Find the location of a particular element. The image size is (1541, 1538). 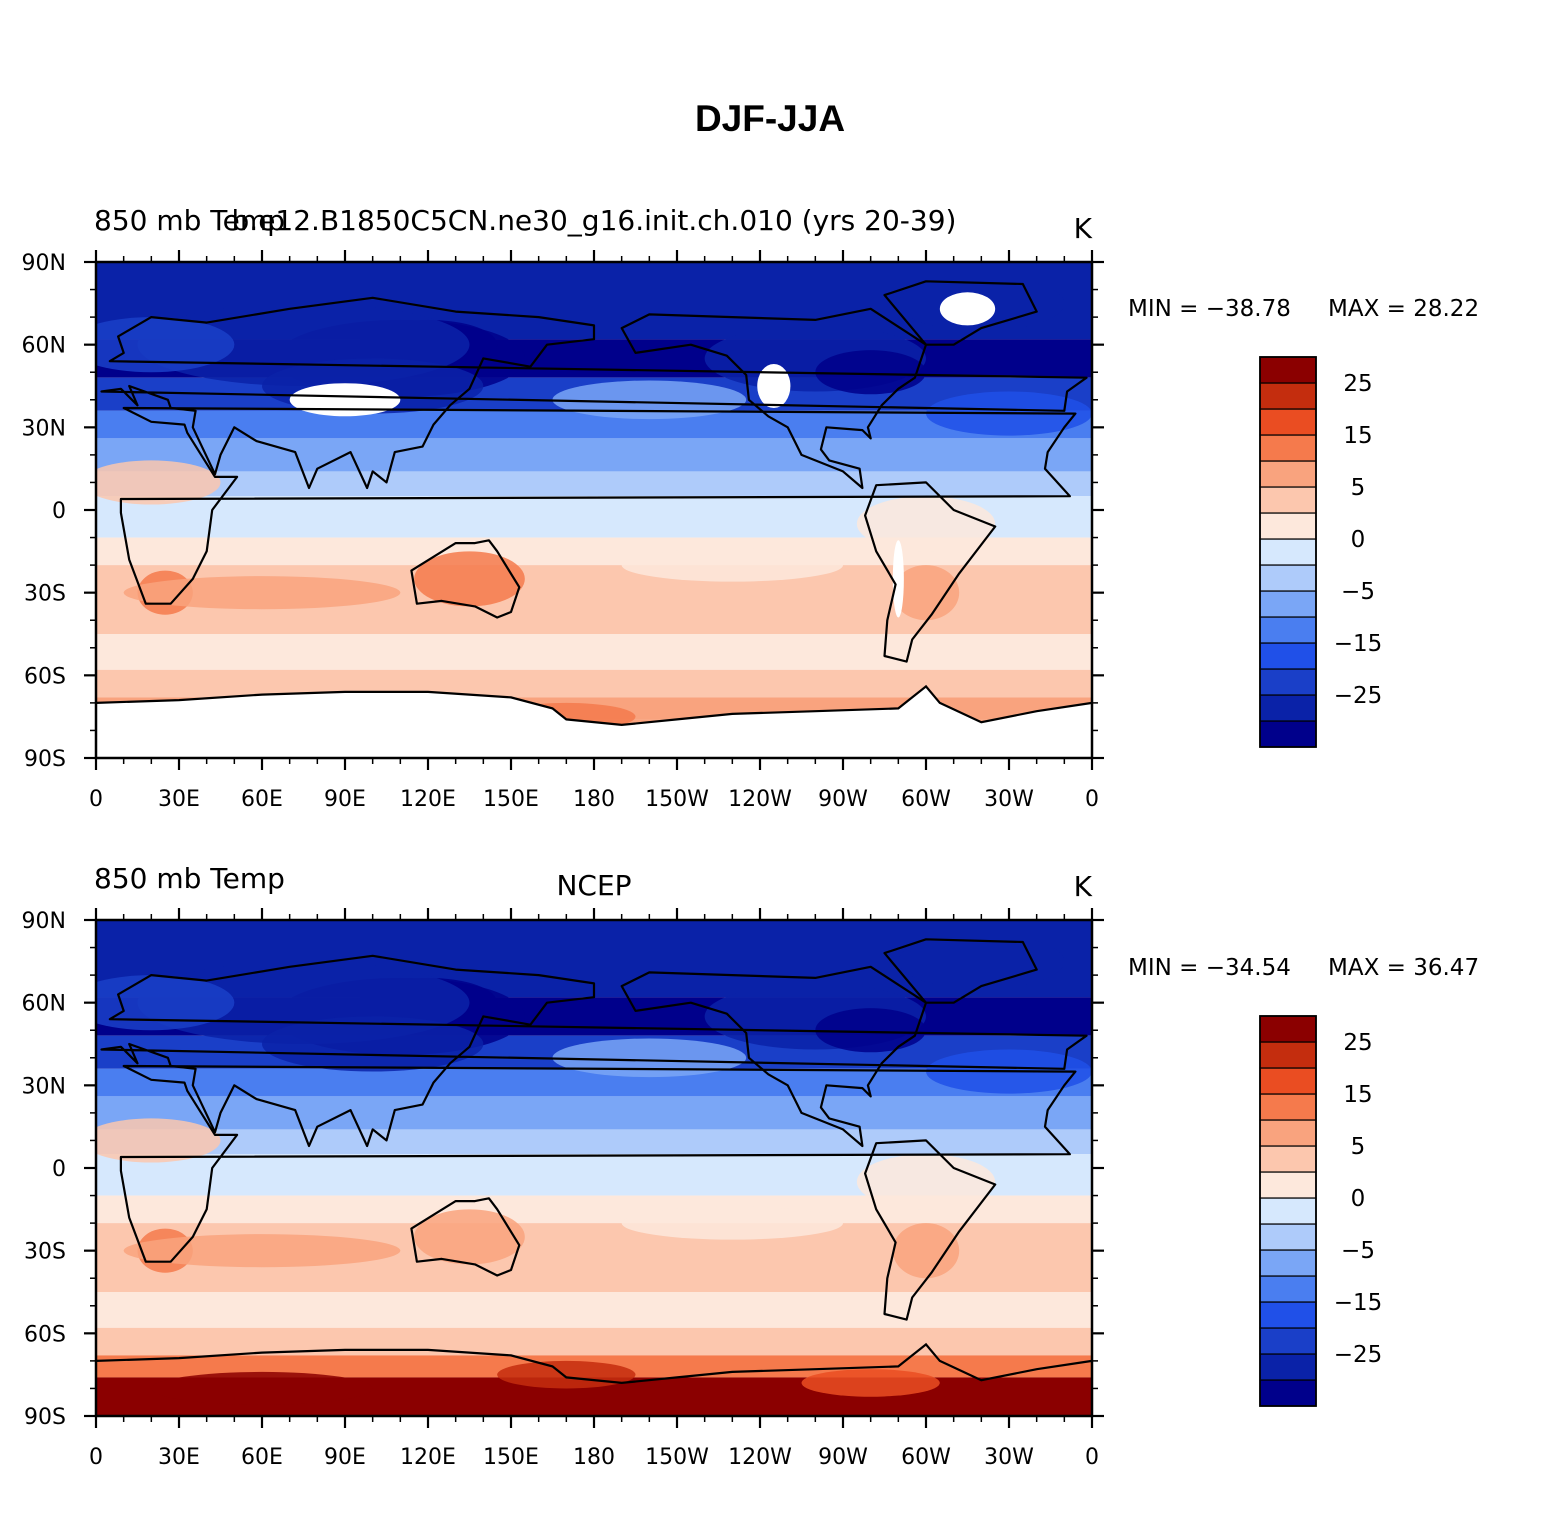

y-tick-label: 30S is located at coordinates (45, 594).